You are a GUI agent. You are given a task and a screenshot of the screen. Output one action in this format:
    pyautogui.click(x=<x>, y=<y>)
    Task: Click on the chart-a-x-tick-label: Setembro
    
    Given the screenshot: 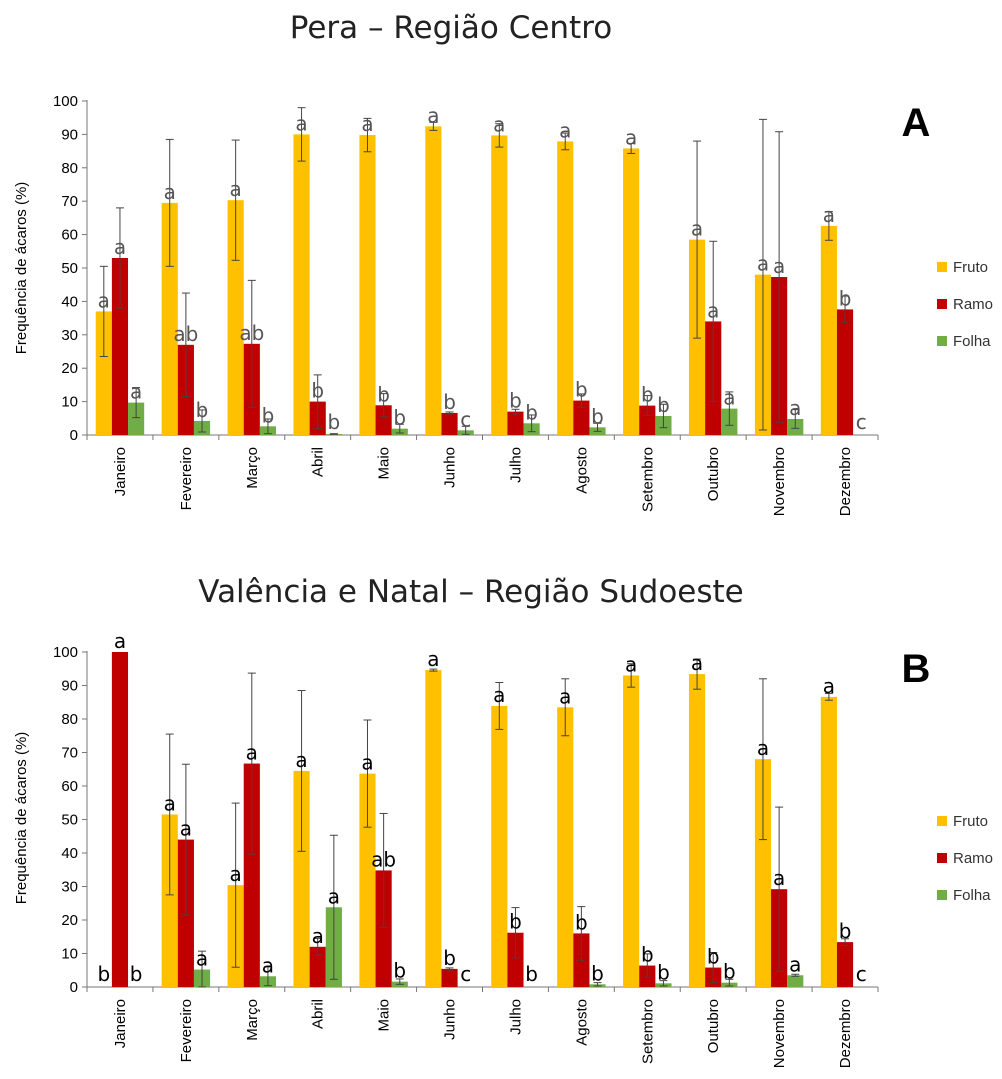 What is the action you would take?
    pyautogui.click(x=647, y=479)
    